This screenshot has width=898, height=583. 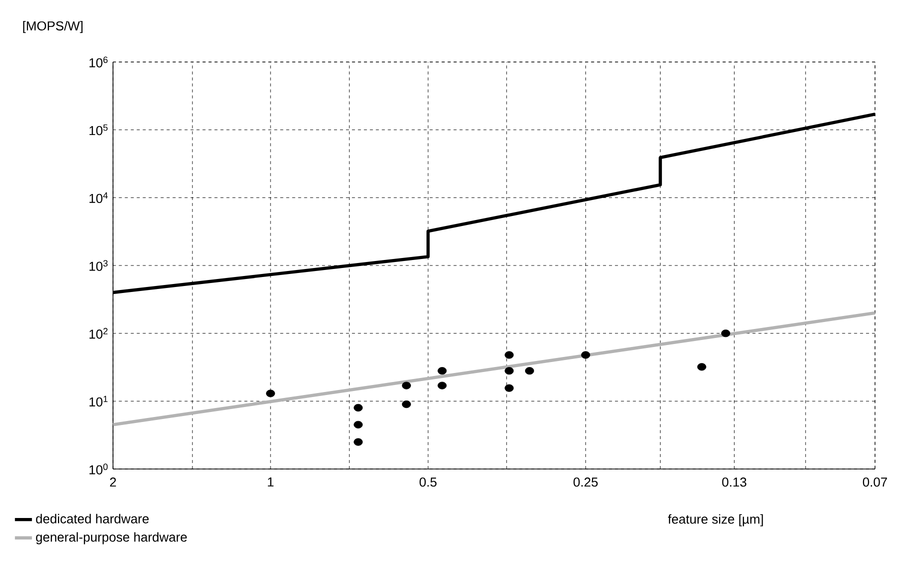 I want to click on legend-label: general-purpose hardware, so click(x=111, y=538).